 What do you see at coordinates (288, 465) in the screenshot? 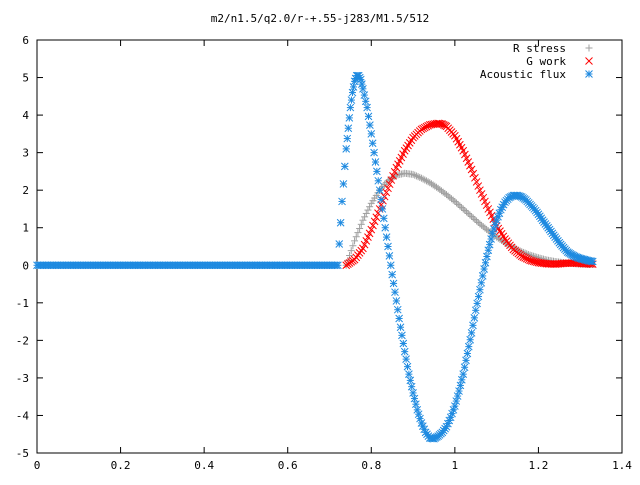
I see `x-tick-label: 0.6` at bounding box center [288, 465].